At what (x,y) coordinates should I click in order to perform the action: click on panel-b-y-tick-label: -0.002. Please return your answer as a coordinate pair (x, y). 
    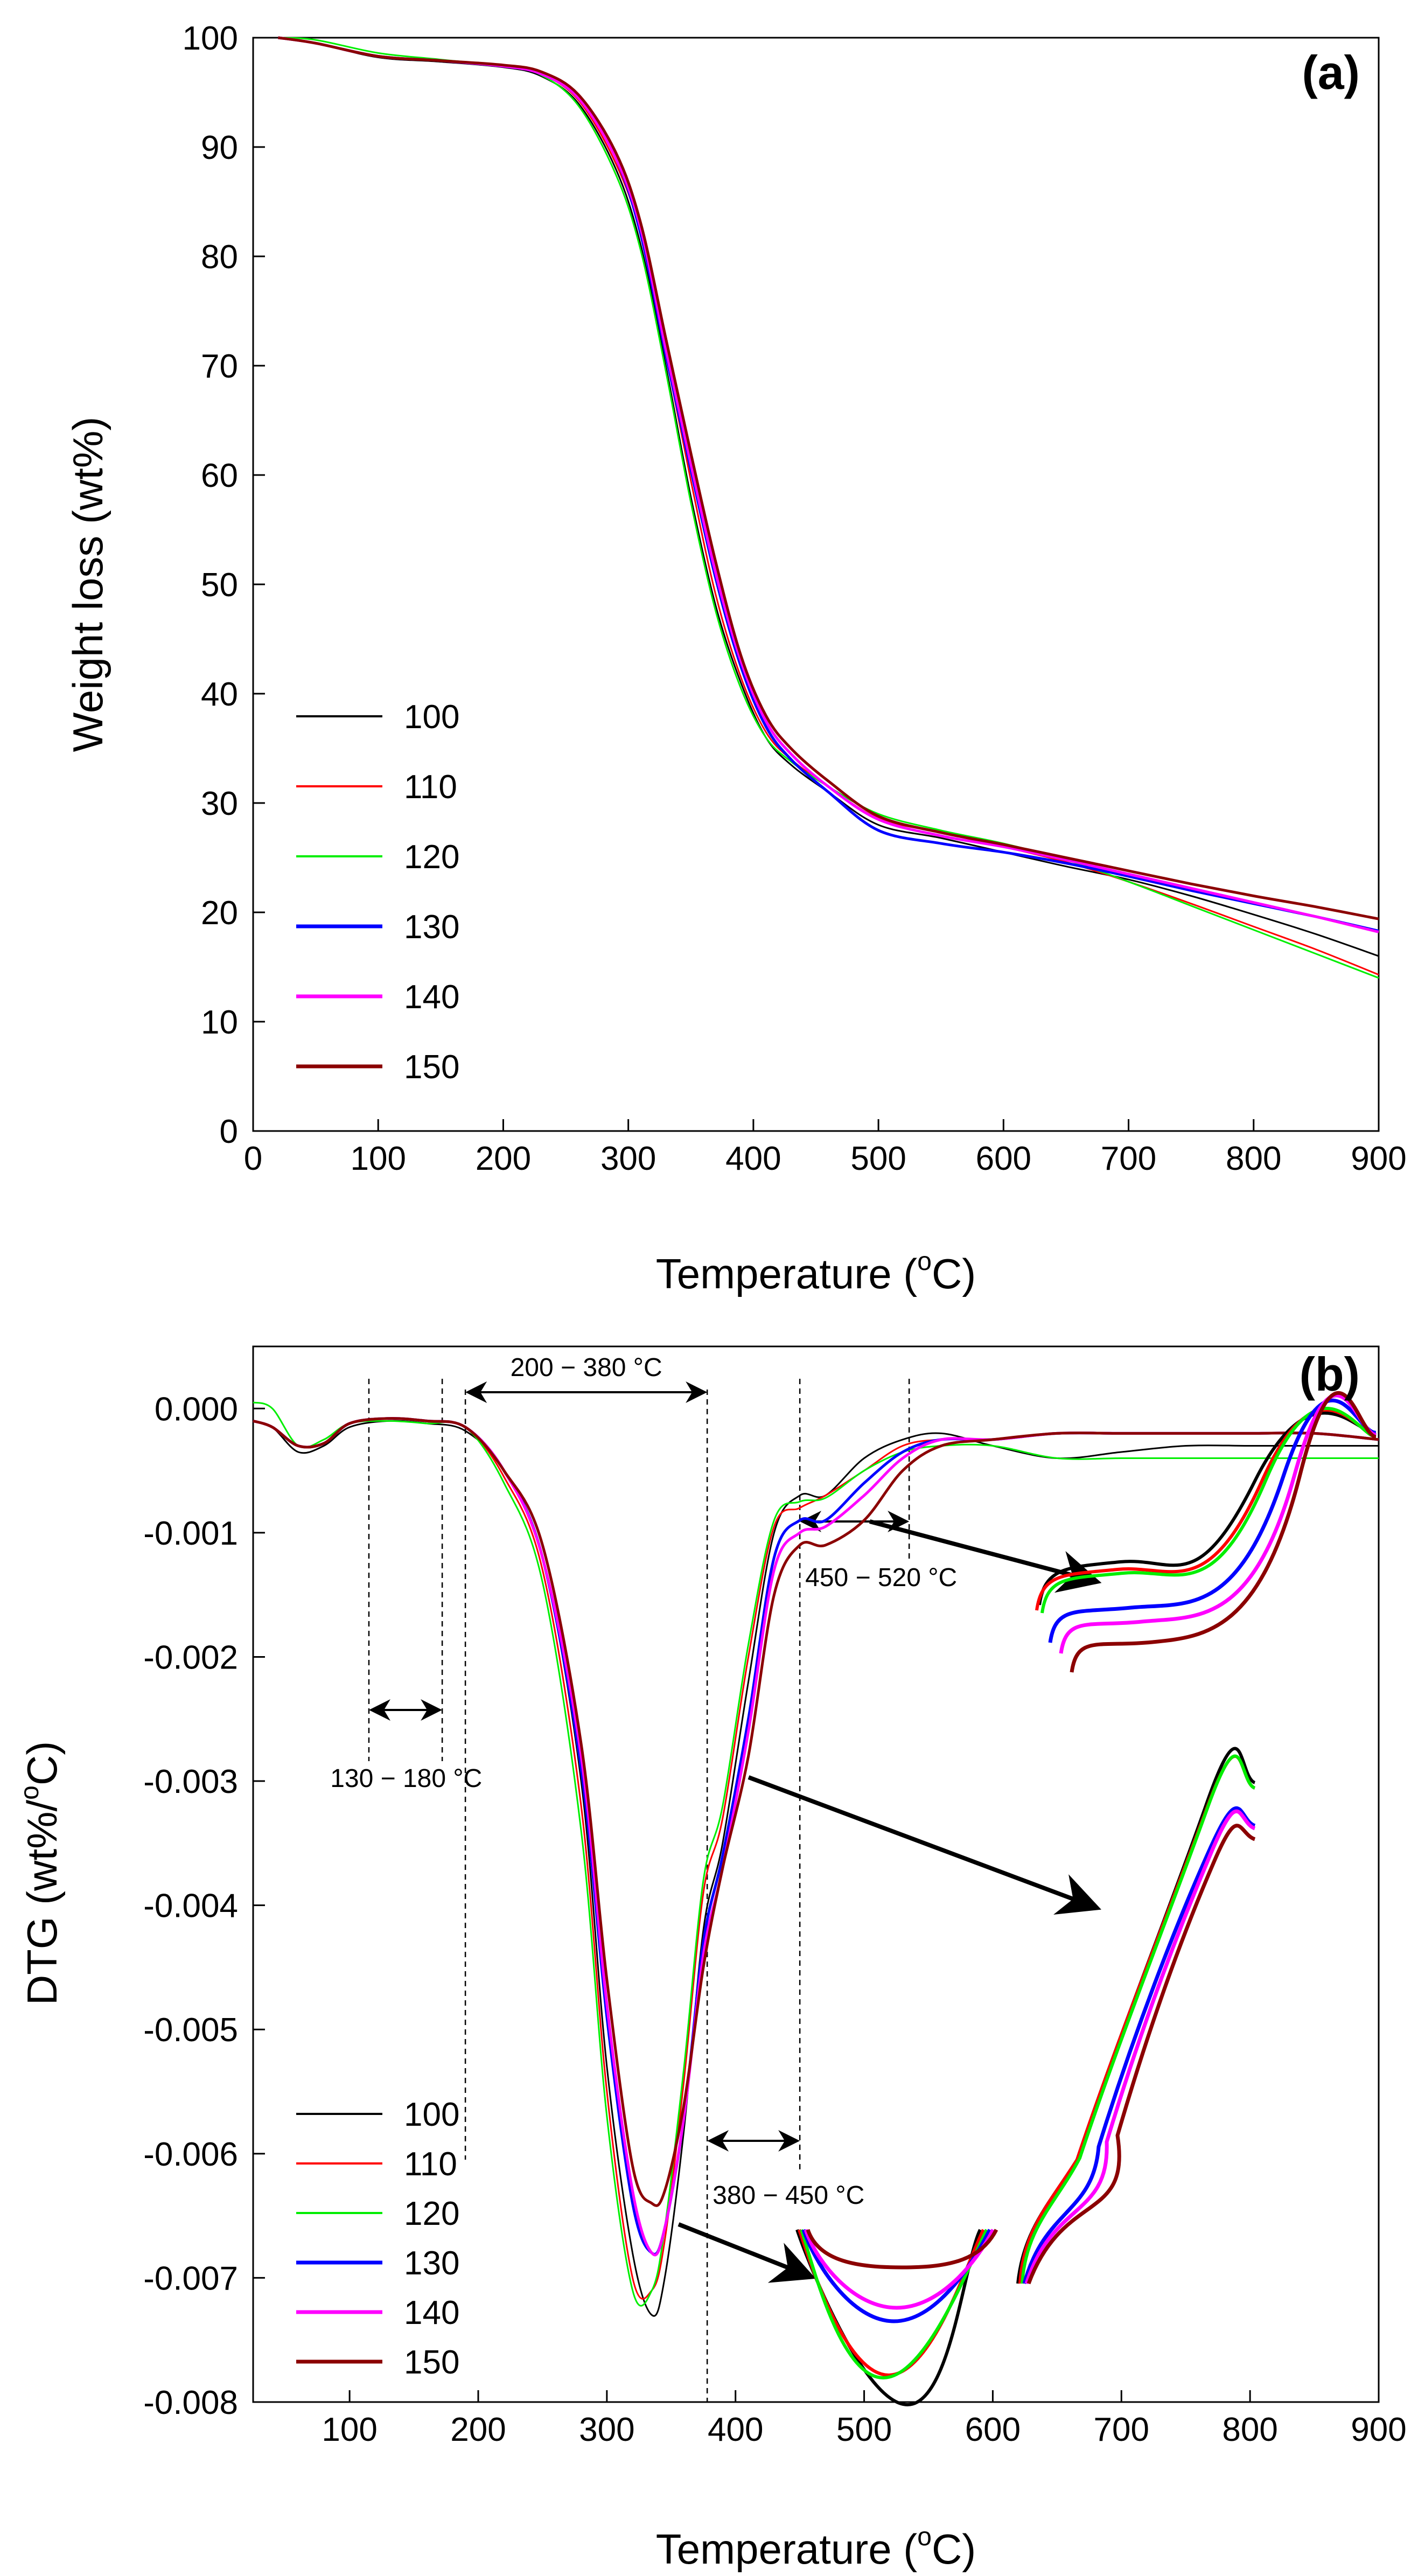
    Looking at the image, I should click on (190, 1657).